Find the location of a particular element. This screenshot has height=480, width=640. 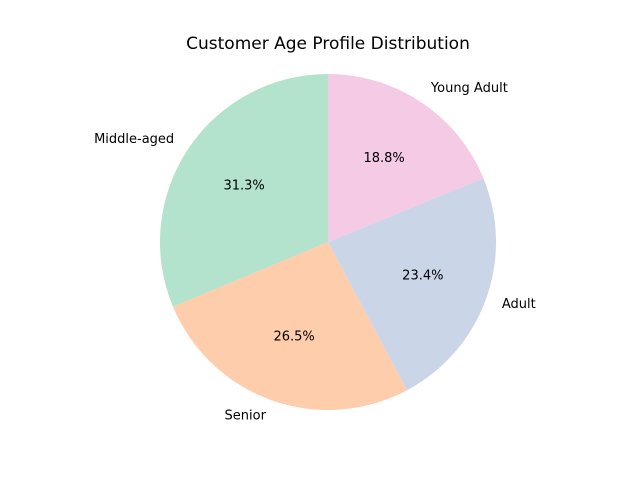

slice-label-adult: Adult is located at coordinates (519, 304).